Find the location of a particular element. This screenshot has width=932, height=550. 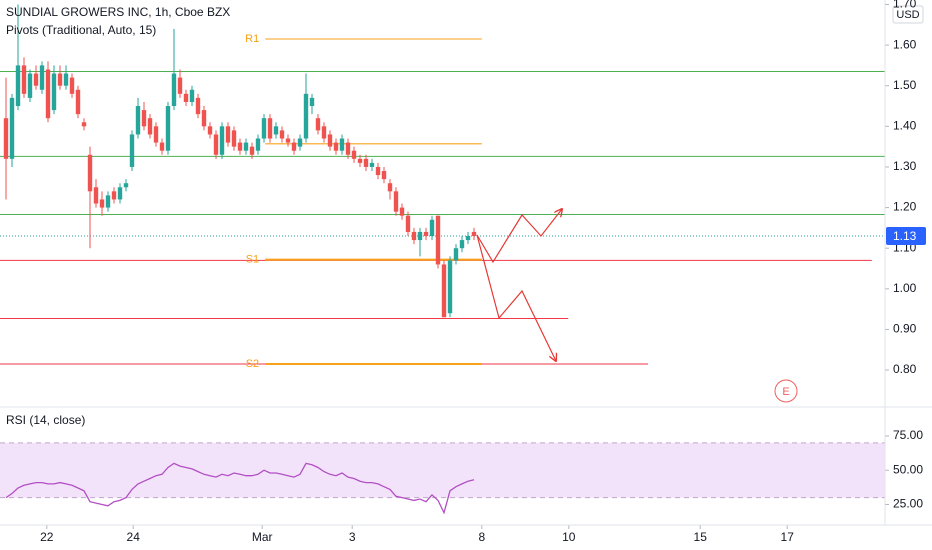

x-tick-label: Mar is located at coordinates (262, 537).